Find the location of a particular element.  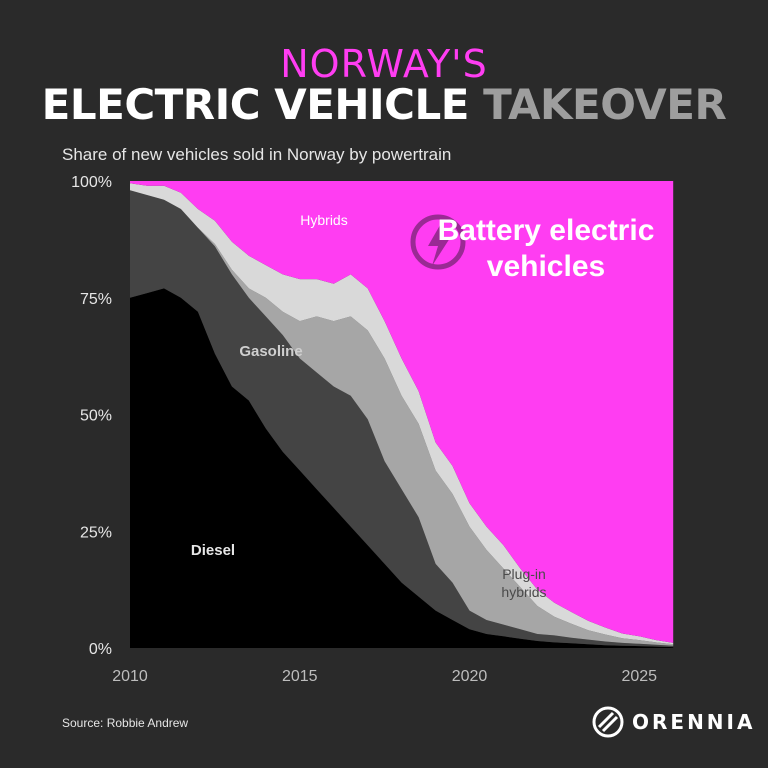

y-tick-label: 25% is located at coordinates (96, 532).